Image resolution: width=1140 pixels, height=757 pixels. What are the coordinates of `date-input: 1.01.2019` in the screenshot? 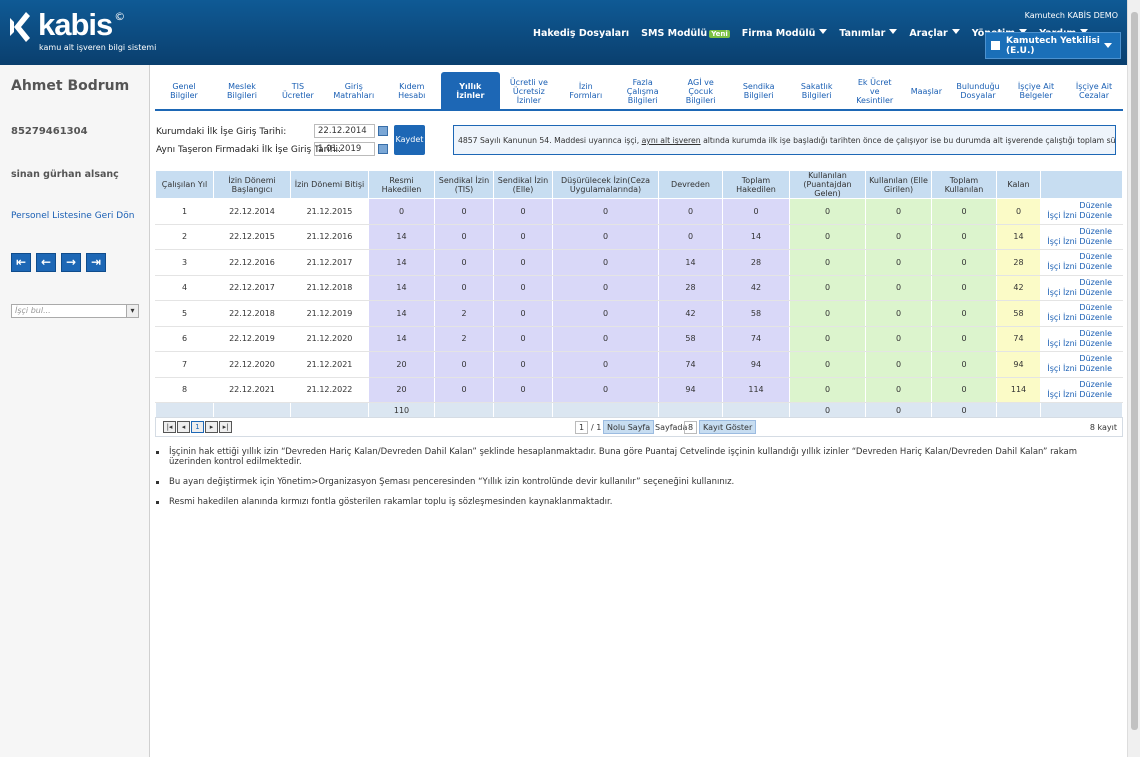 It's located at (344, 149).